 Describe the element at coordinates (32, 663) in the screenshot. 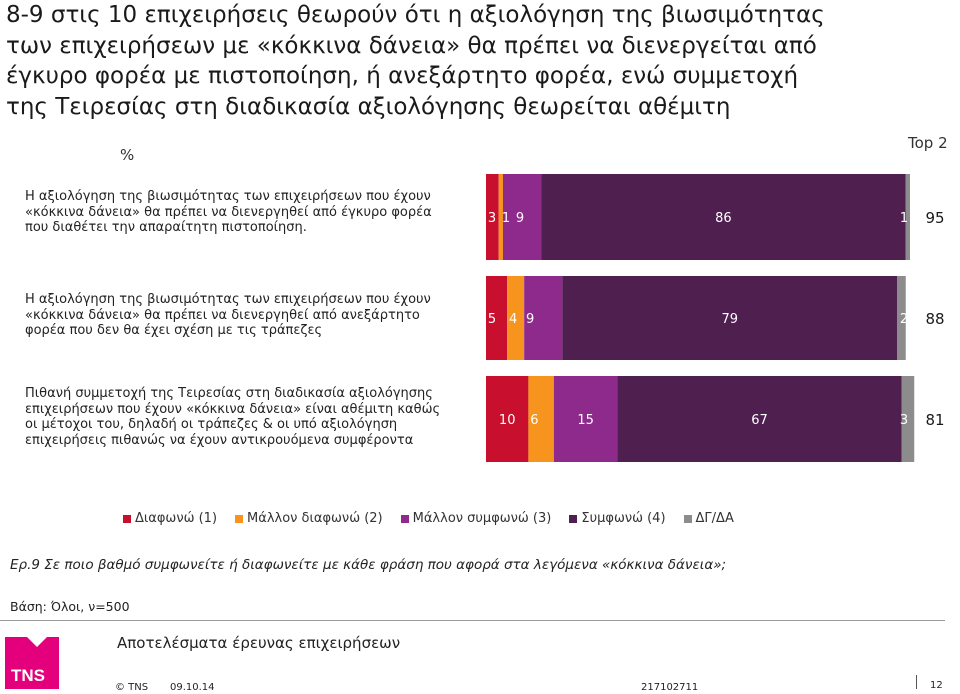

I see `tns-logo: TNS` at that location.